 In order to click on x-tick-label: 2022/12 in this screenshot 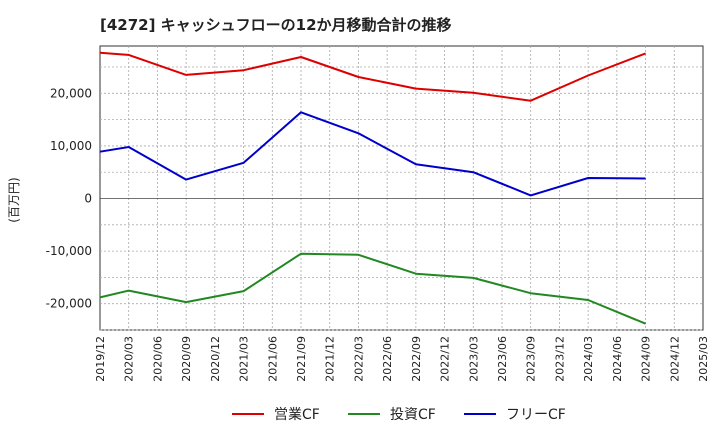, I will do `click(445, 359)`.